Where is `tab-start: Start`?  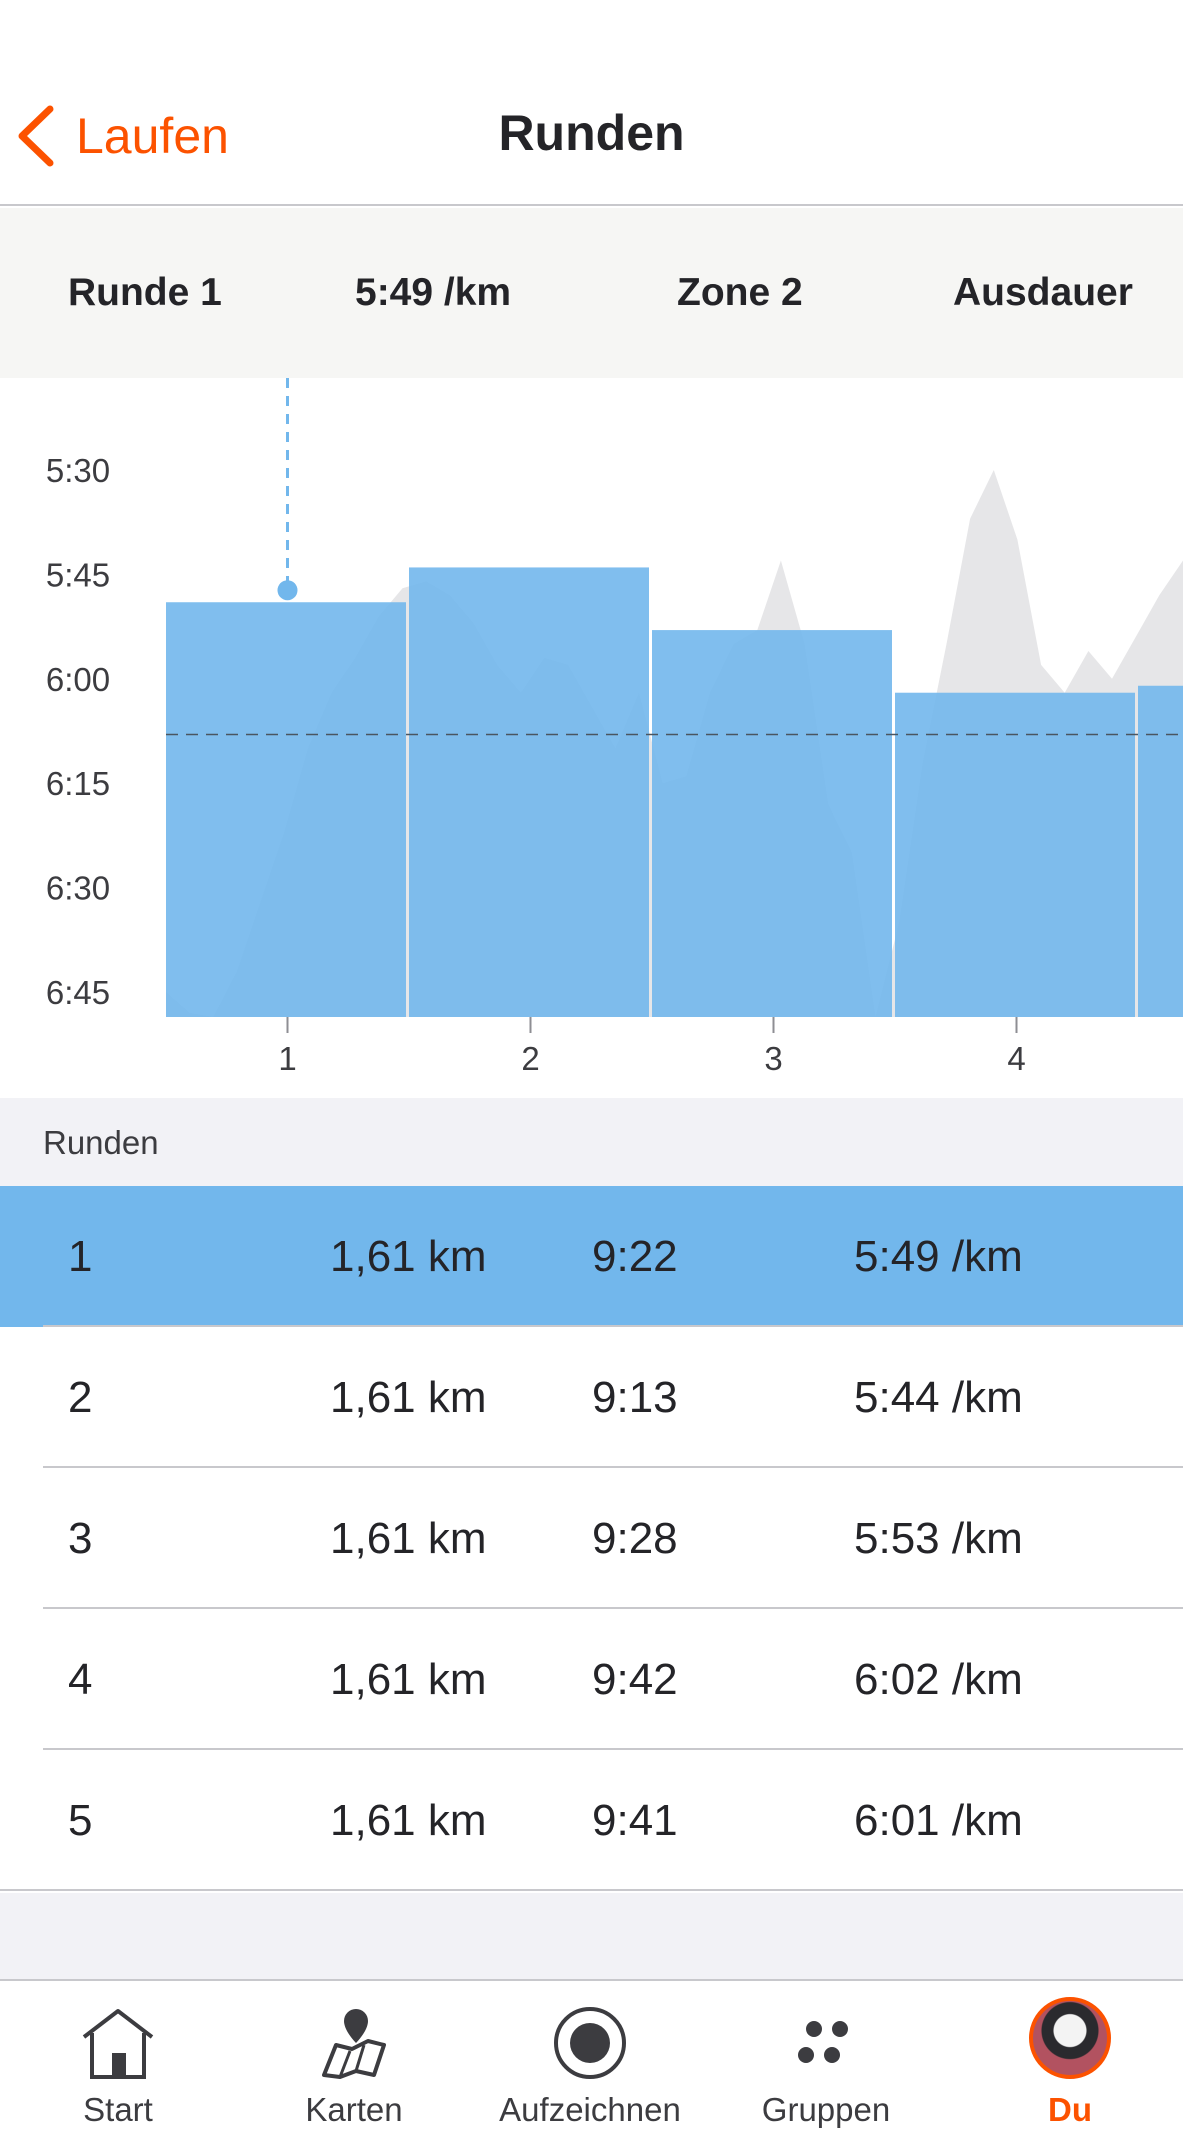 tab-start: Start is located at coordinates (118, 2060).